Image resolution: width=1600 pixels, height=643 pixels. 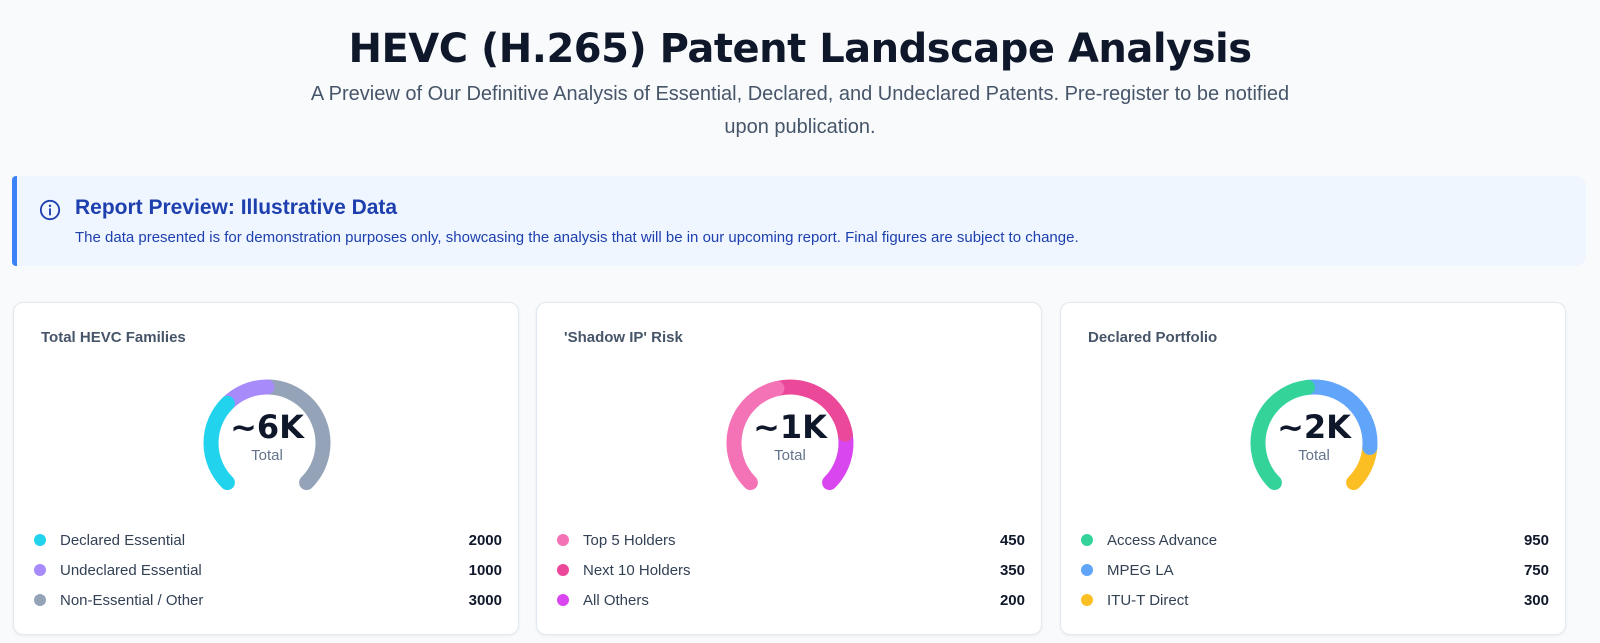 I want to click on legend-label: Next 10 Holders, so click(x=637, y=570).